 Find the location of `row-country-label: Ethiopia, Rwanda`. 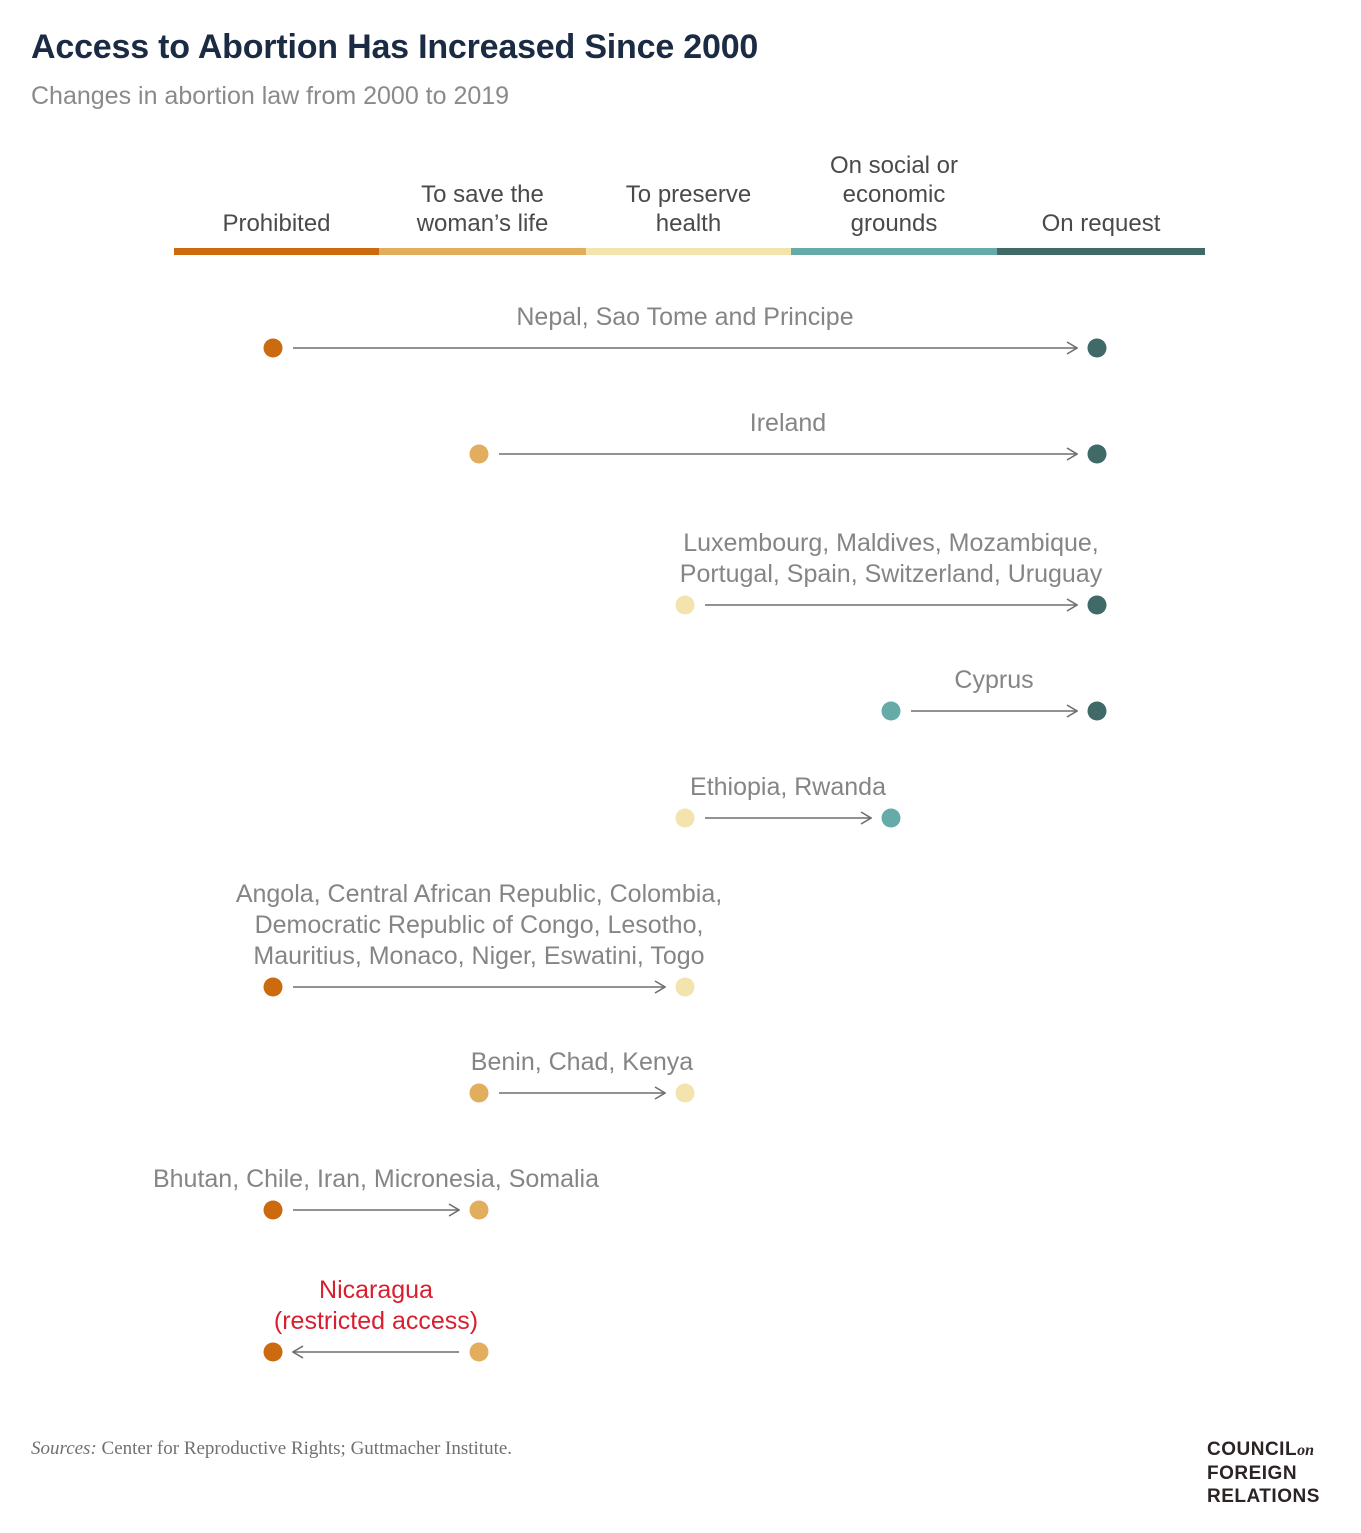

row-country-label: Ethiopia, Rwanda is located at coordinates (788, 787).